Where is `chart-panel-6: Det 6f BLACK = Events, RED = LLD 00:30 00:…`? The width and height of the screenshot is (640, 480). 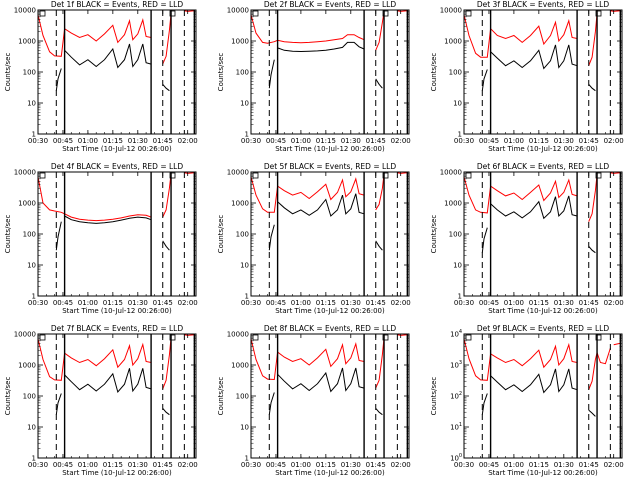 chart-panel-6: Det 6f BLACK = Events, RED = LLD 00:30 00:… is located at coordinates (527, 238).